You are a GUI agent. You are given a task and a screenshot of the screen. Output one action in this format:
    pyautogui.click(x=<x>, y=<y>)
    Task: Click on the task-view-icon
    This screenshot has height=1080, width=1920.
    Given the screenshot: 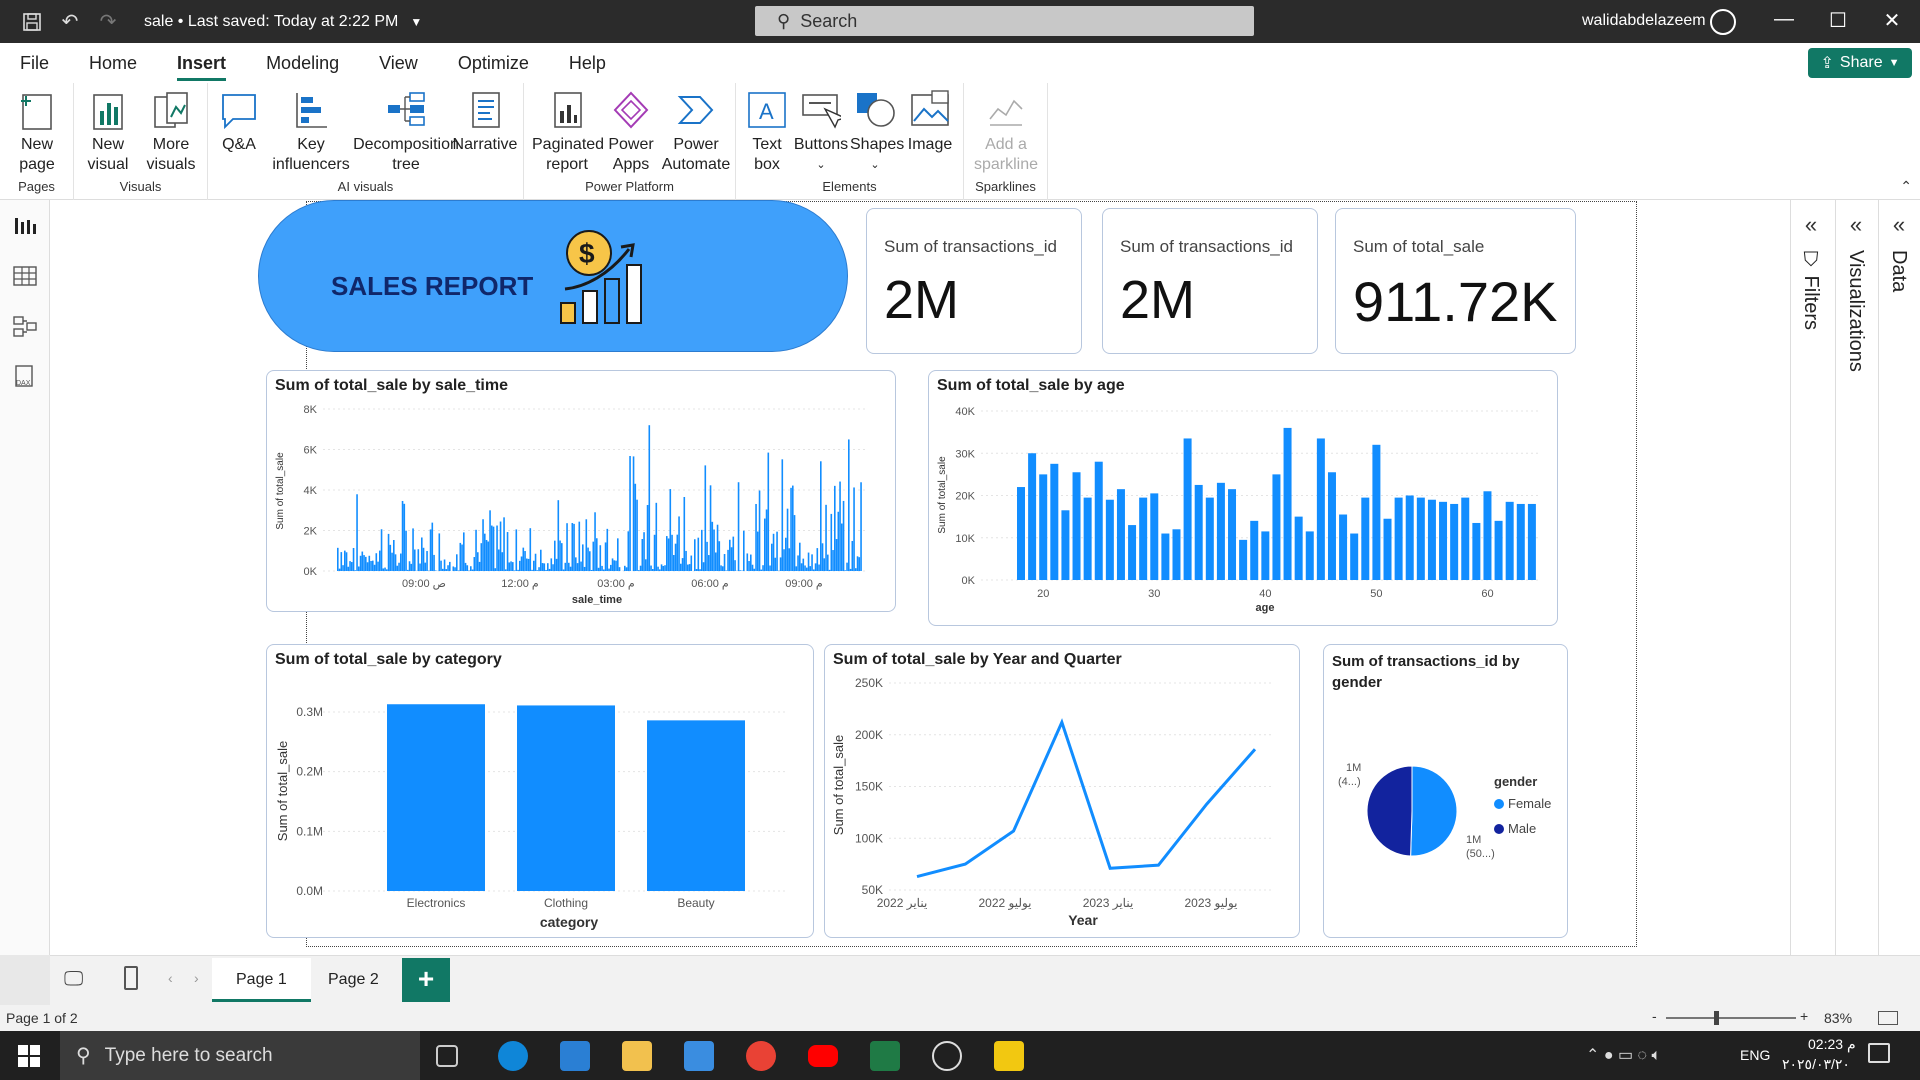 What is the action you would take?
    pyautogui.click(x=447, y=1056)
    